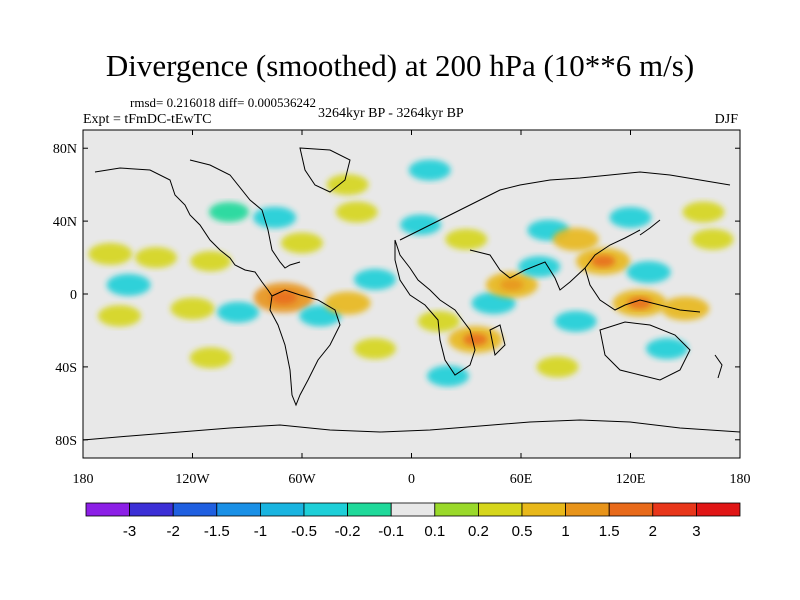  Describe the element at coordinates (65, 222) in the screenshot. I see `y-tick-label-1: 40N` at that location.